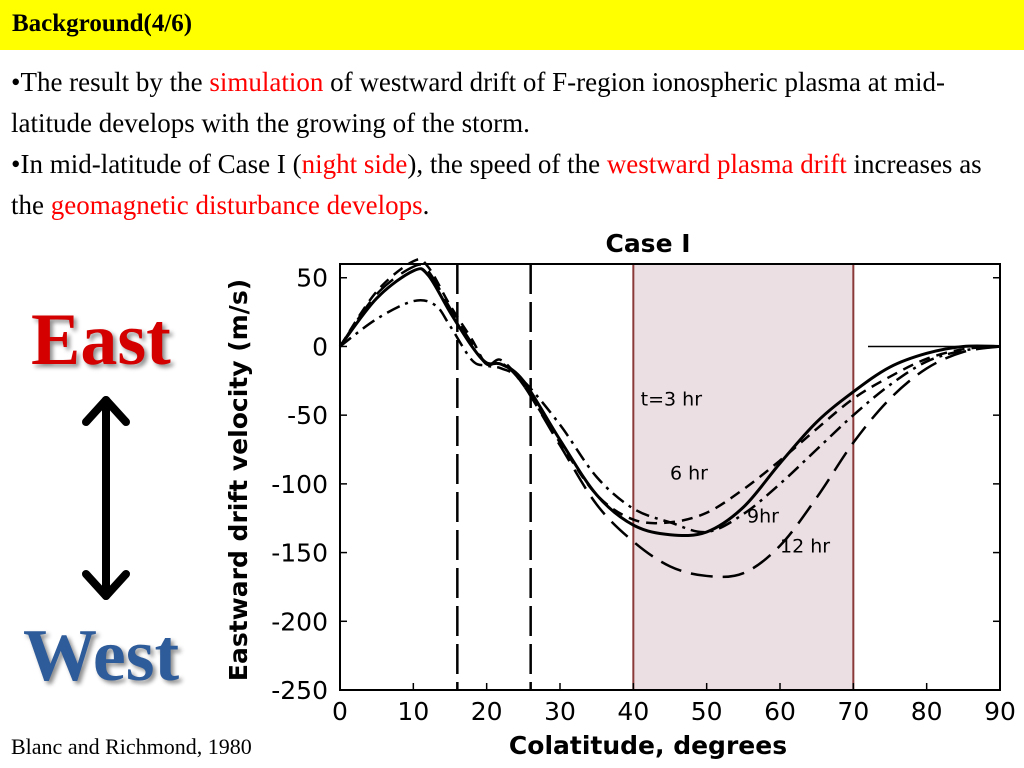  I want to click on text-segment: •The result by the, so click(110, 82).